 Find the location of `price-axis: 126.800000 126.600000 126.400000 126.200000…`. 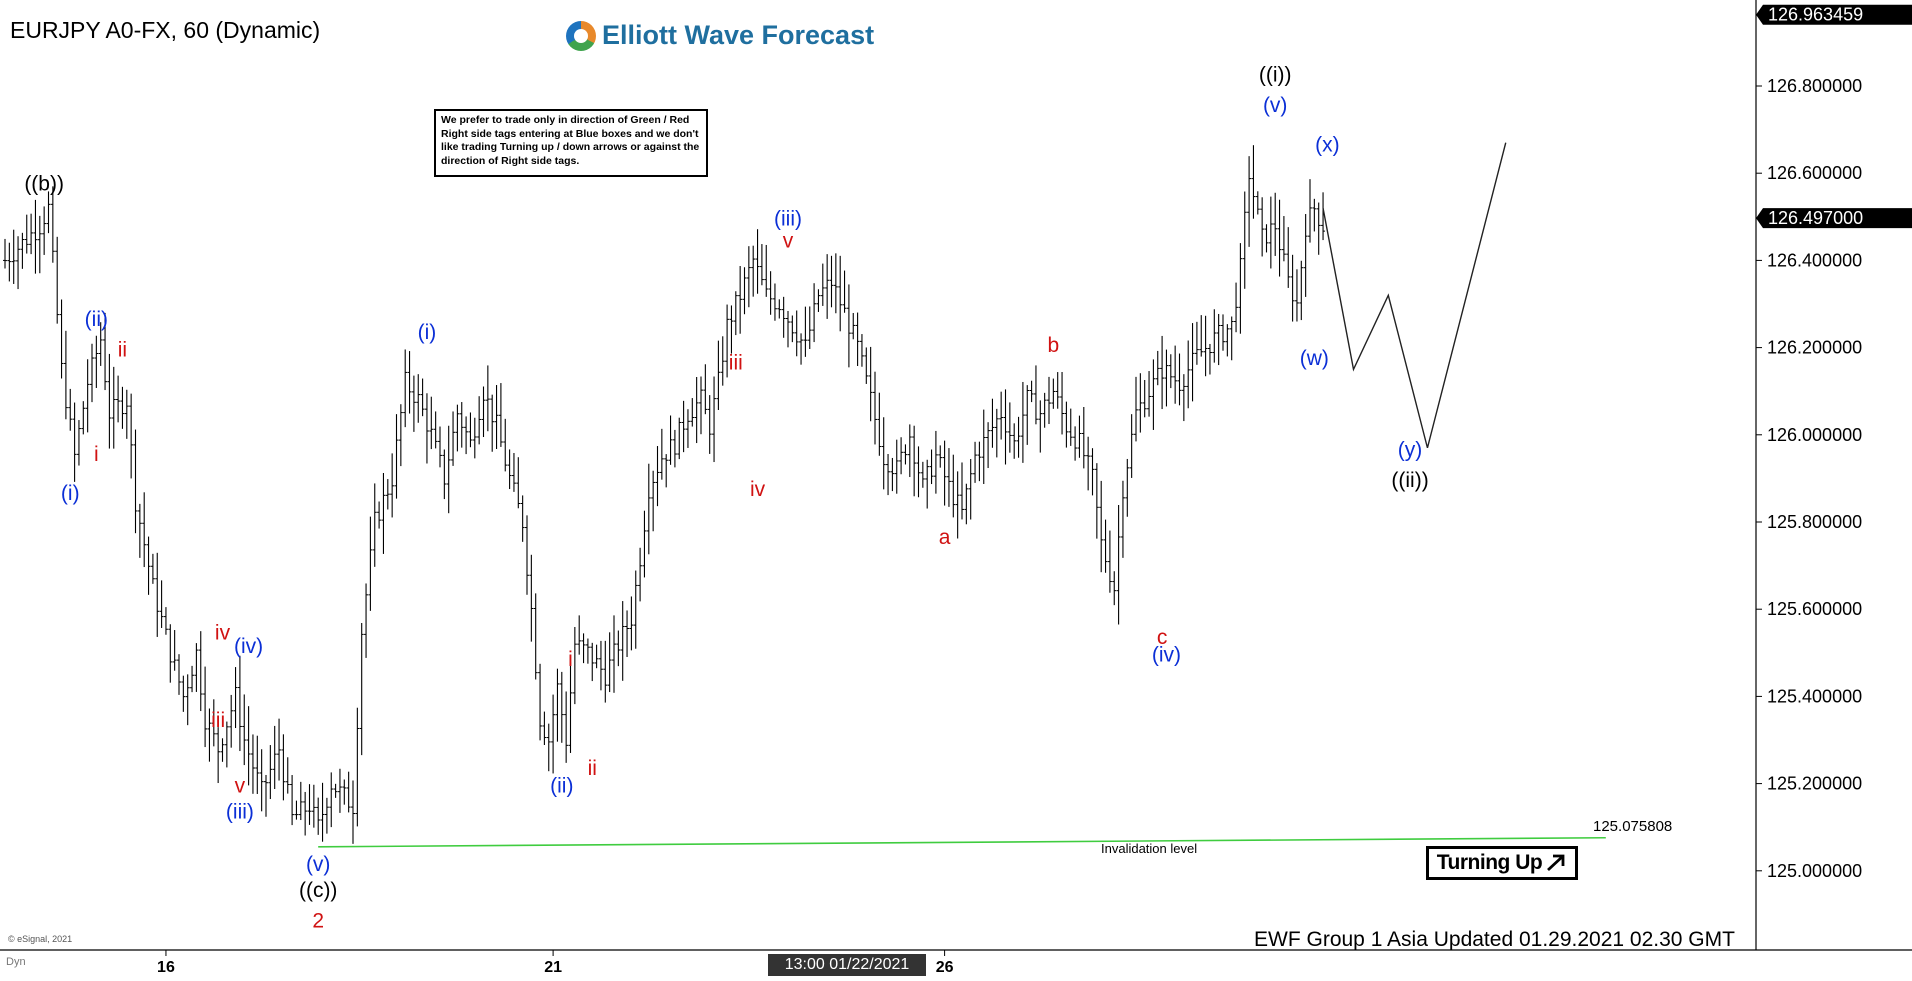

price-axis: 126.800000 126.600000 126.400000 126.200000… is located at coordinates (1834, 442).